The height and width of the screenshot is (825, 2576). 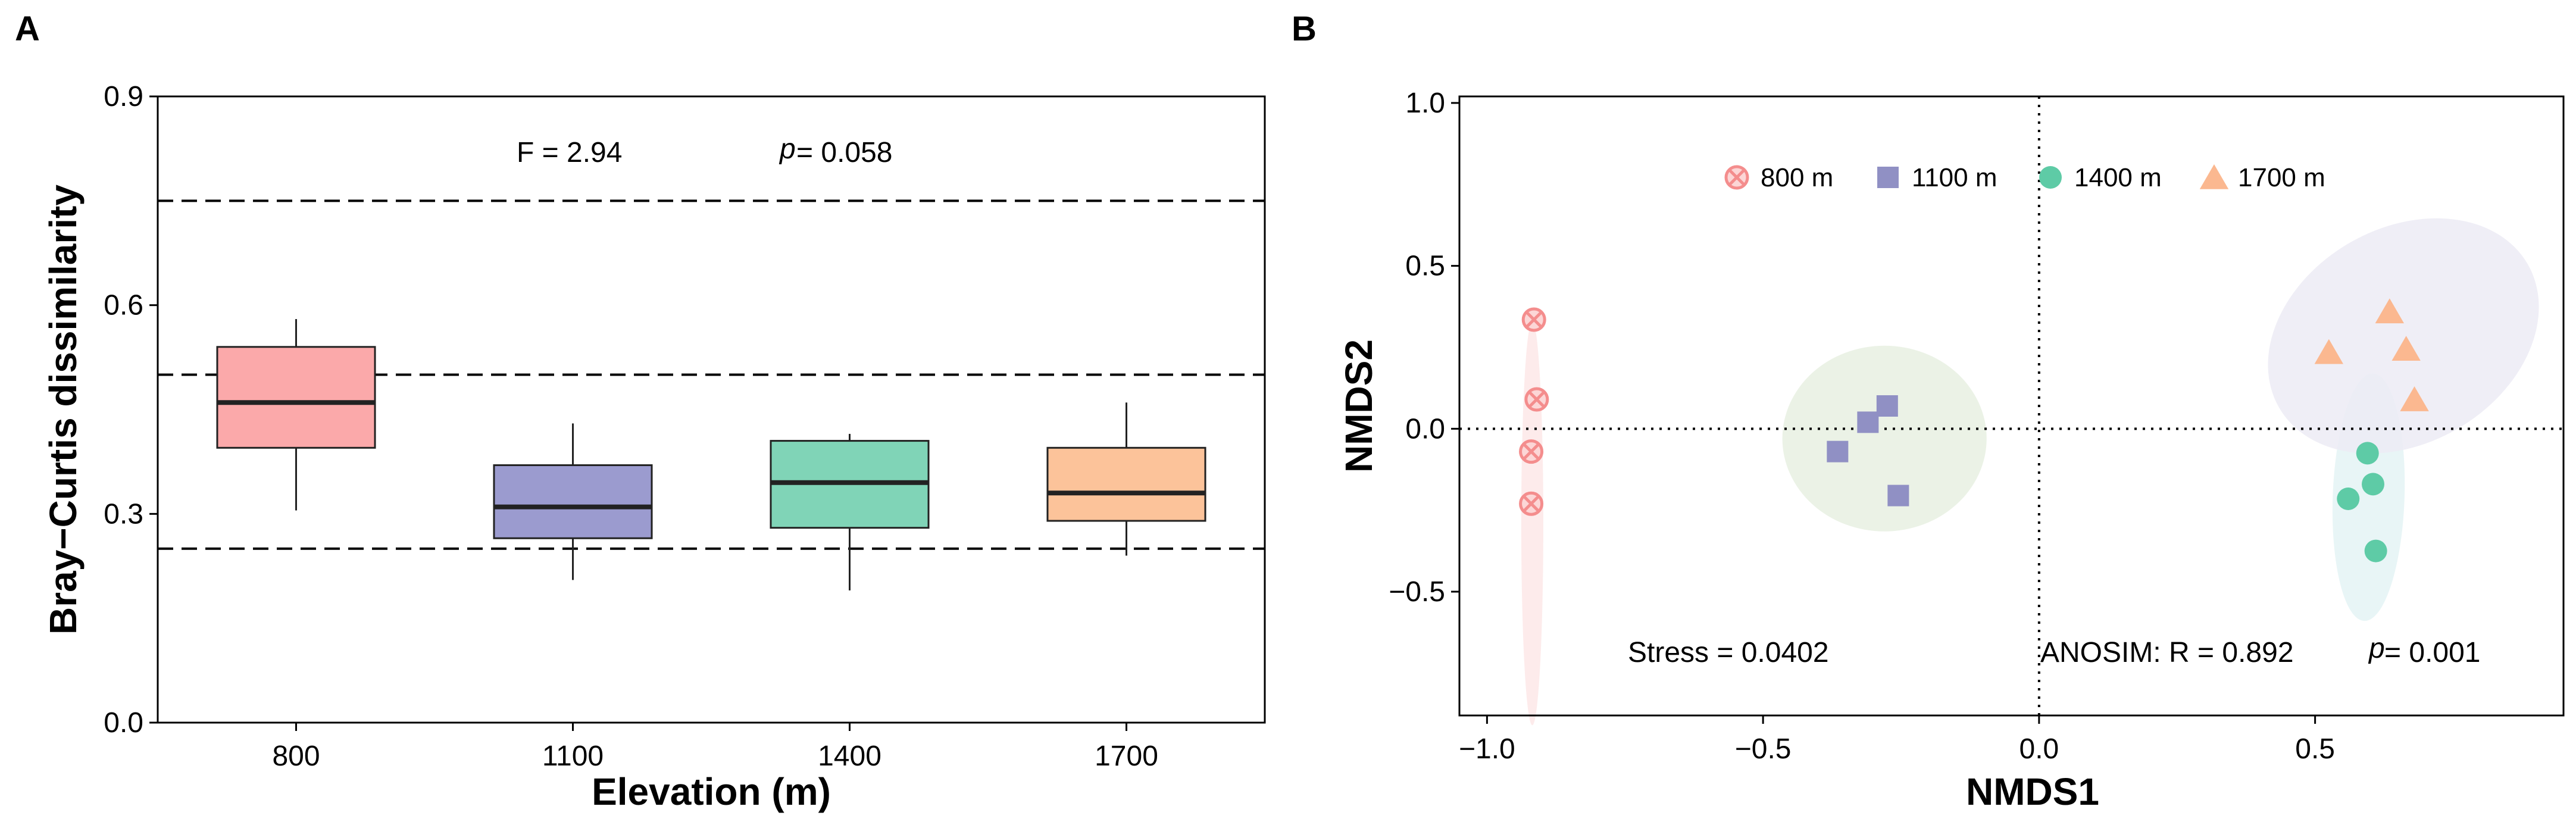 What do you see at coordinates (2281, 177) in the screenshot?
I see `legend-label: 1700 m` at bounding box center [2281, 177].